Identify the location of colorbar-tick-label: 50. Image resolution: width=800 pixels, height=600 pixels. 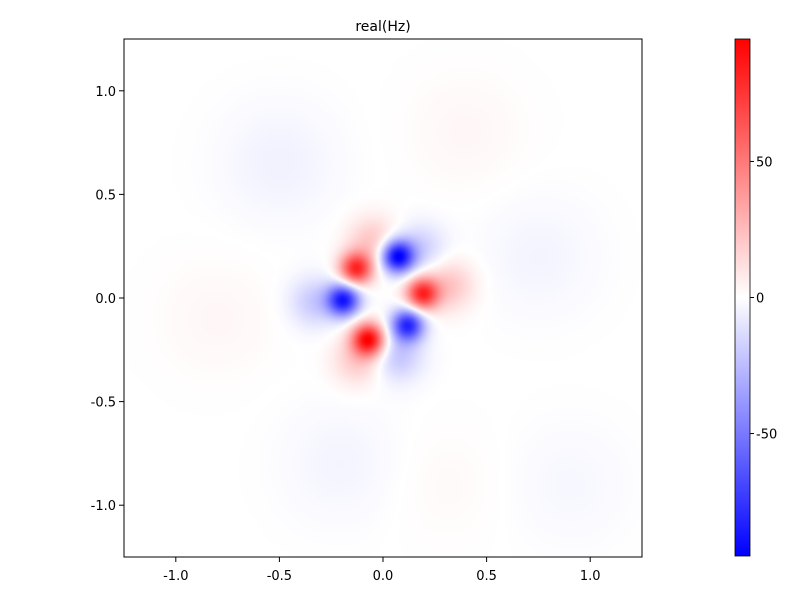
(764, 162).